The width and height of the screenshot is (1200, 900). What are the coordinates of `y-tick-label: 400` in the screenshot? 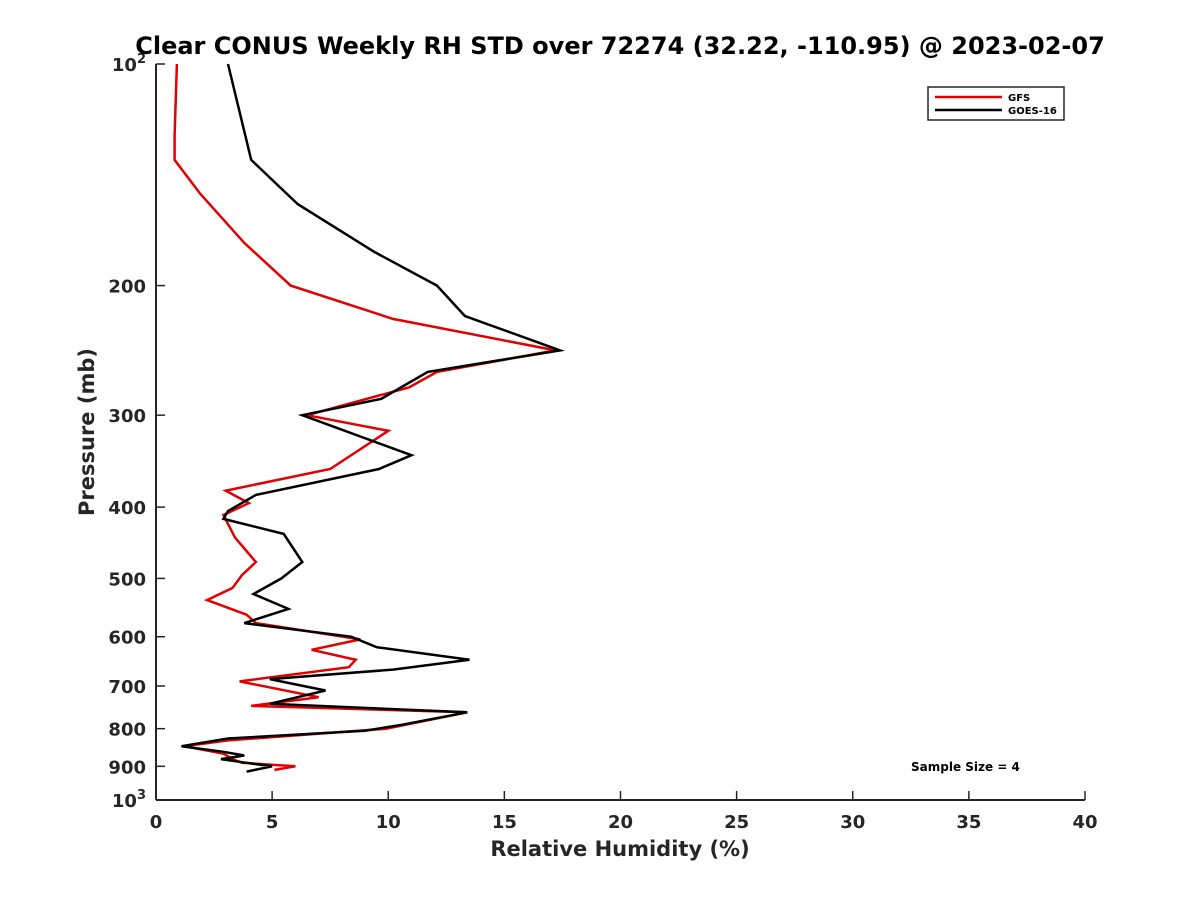 It's located at (127, 508).